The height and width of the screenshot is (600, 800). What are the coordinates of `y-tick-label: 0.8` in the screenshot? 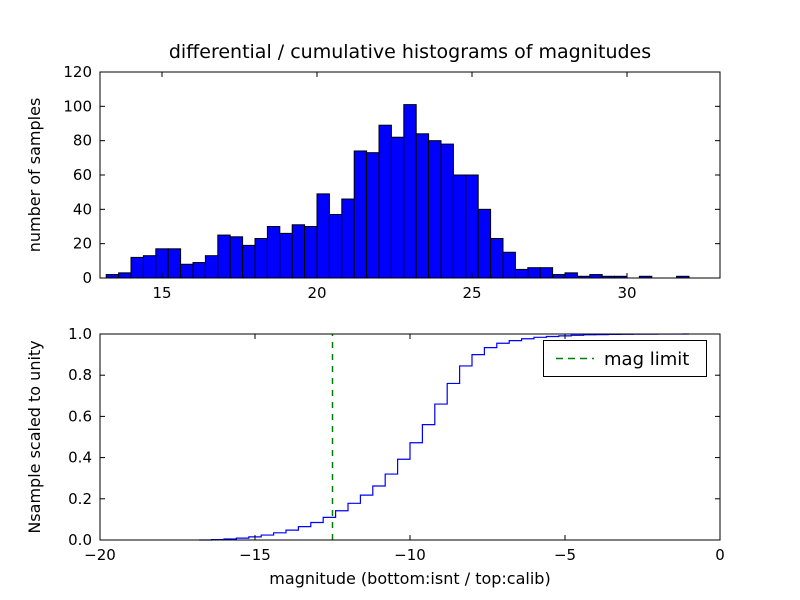 It's located at (80, 375).